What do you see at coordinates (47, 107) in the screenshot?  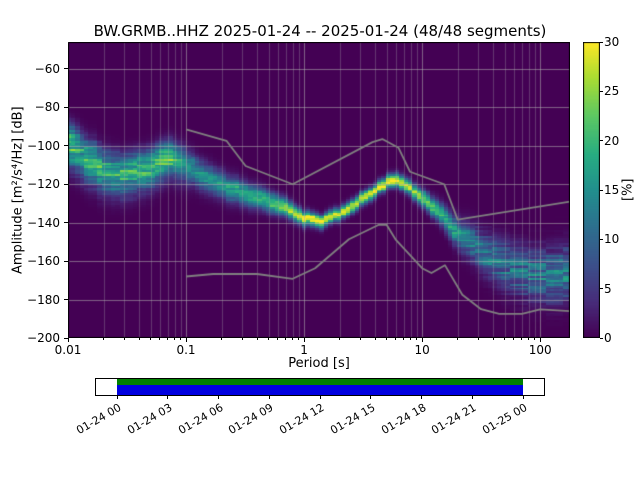 I see `y-tick-label: −80` at bounding box center [47, 107].